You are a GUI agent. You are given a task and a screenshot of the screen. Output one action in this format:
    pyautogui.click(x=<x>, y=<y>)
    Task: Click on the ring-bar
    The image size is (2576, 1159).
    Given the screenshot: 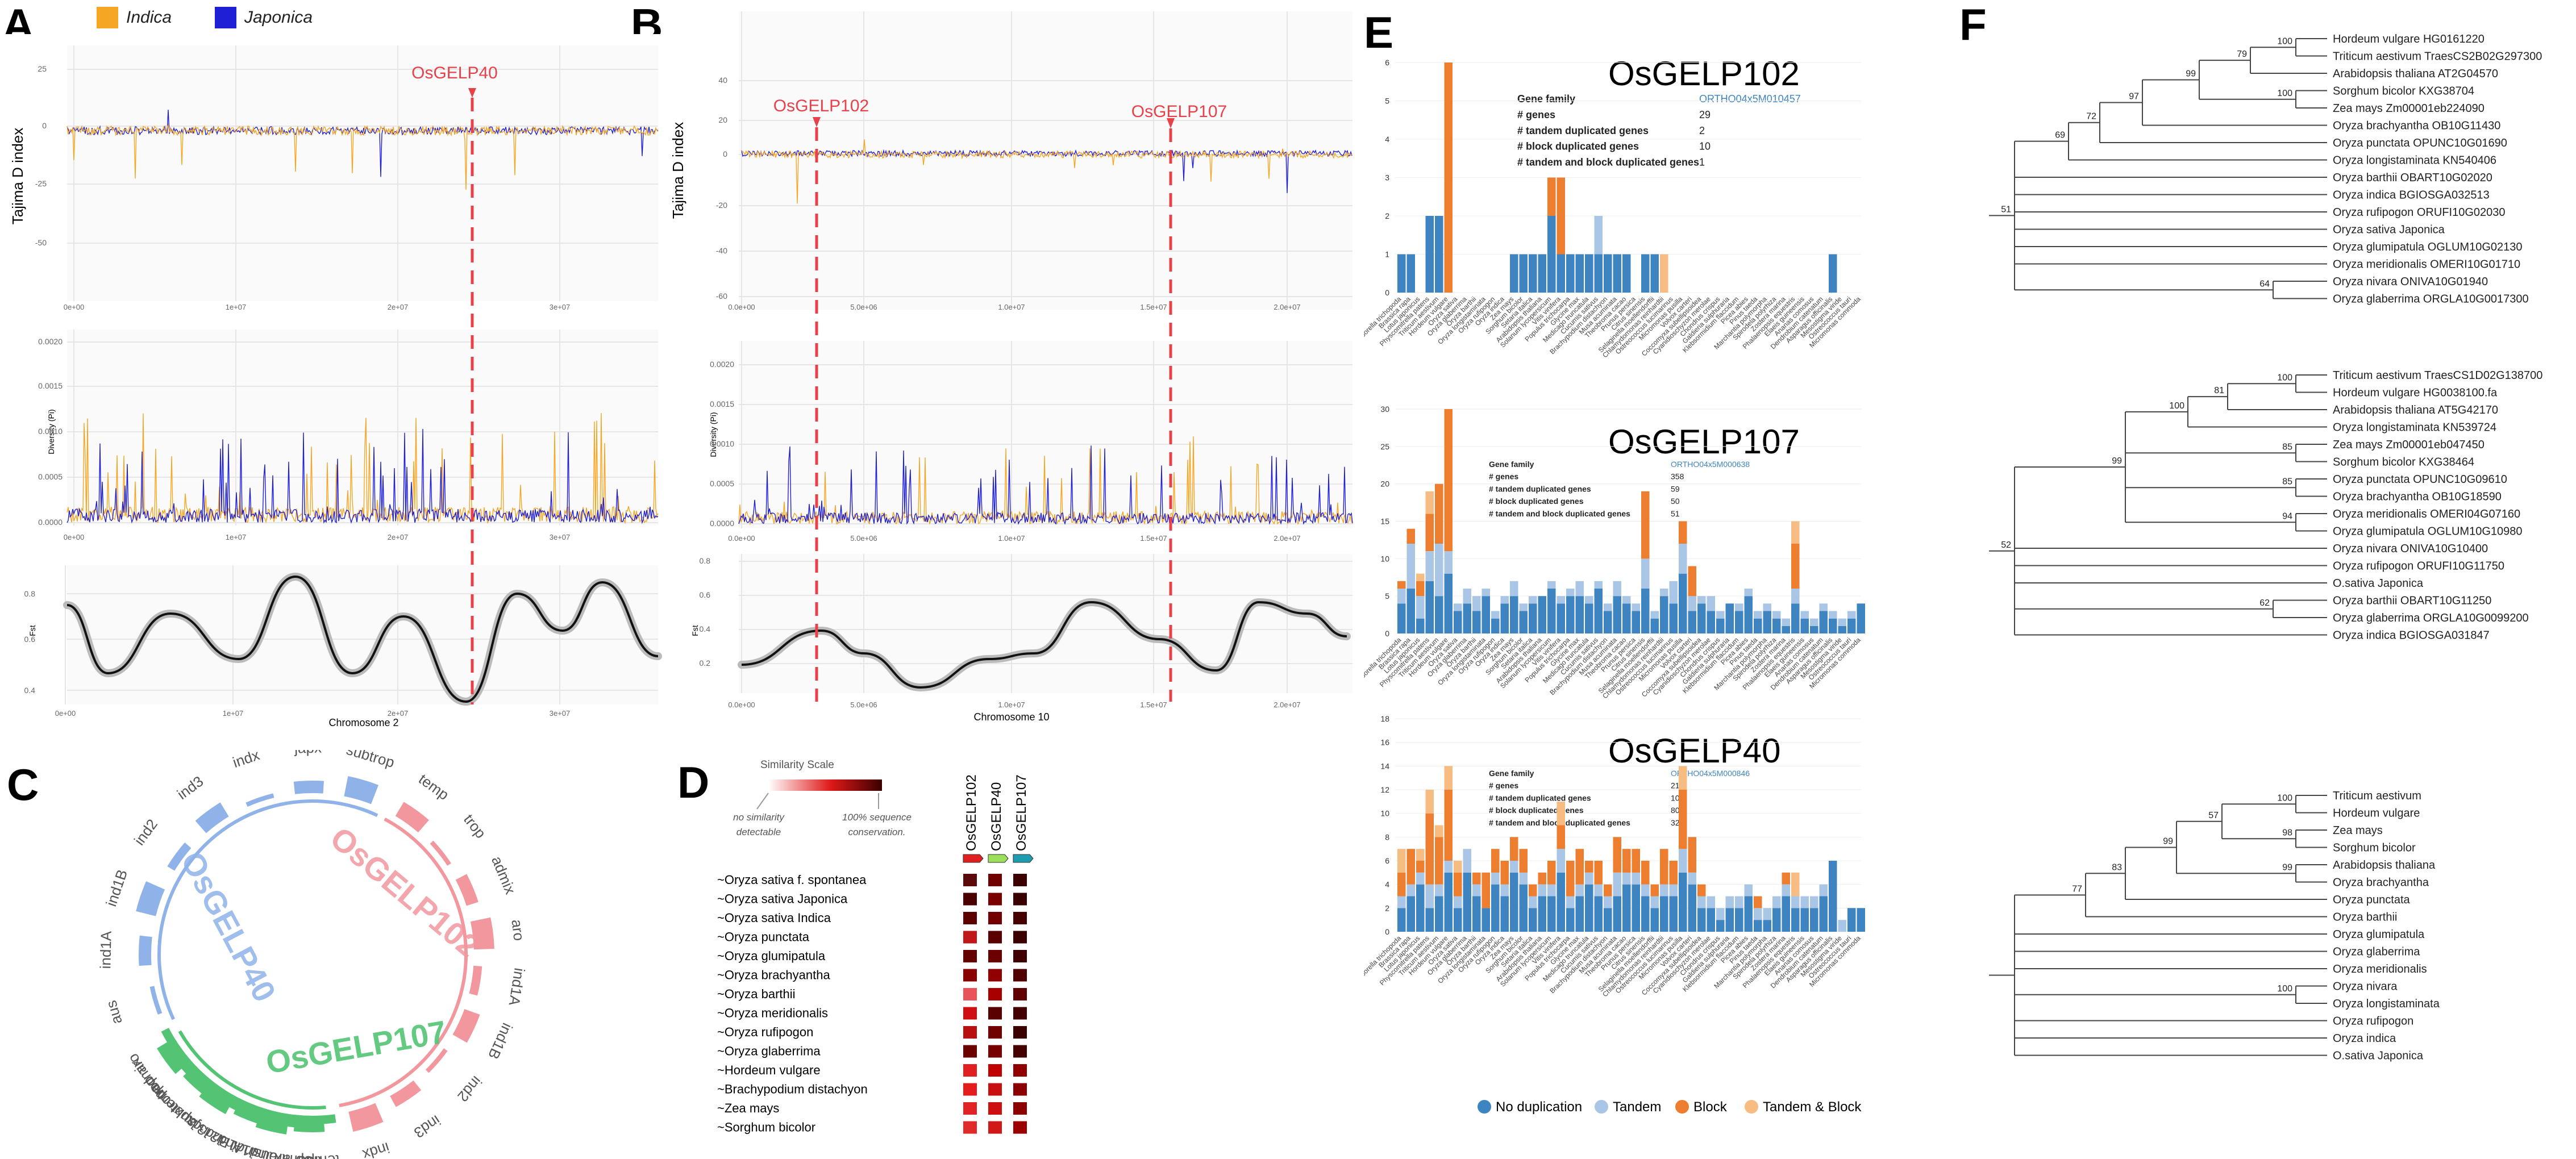 What is the action you would take?
    pyautogui.click(x=466, y=890)
    